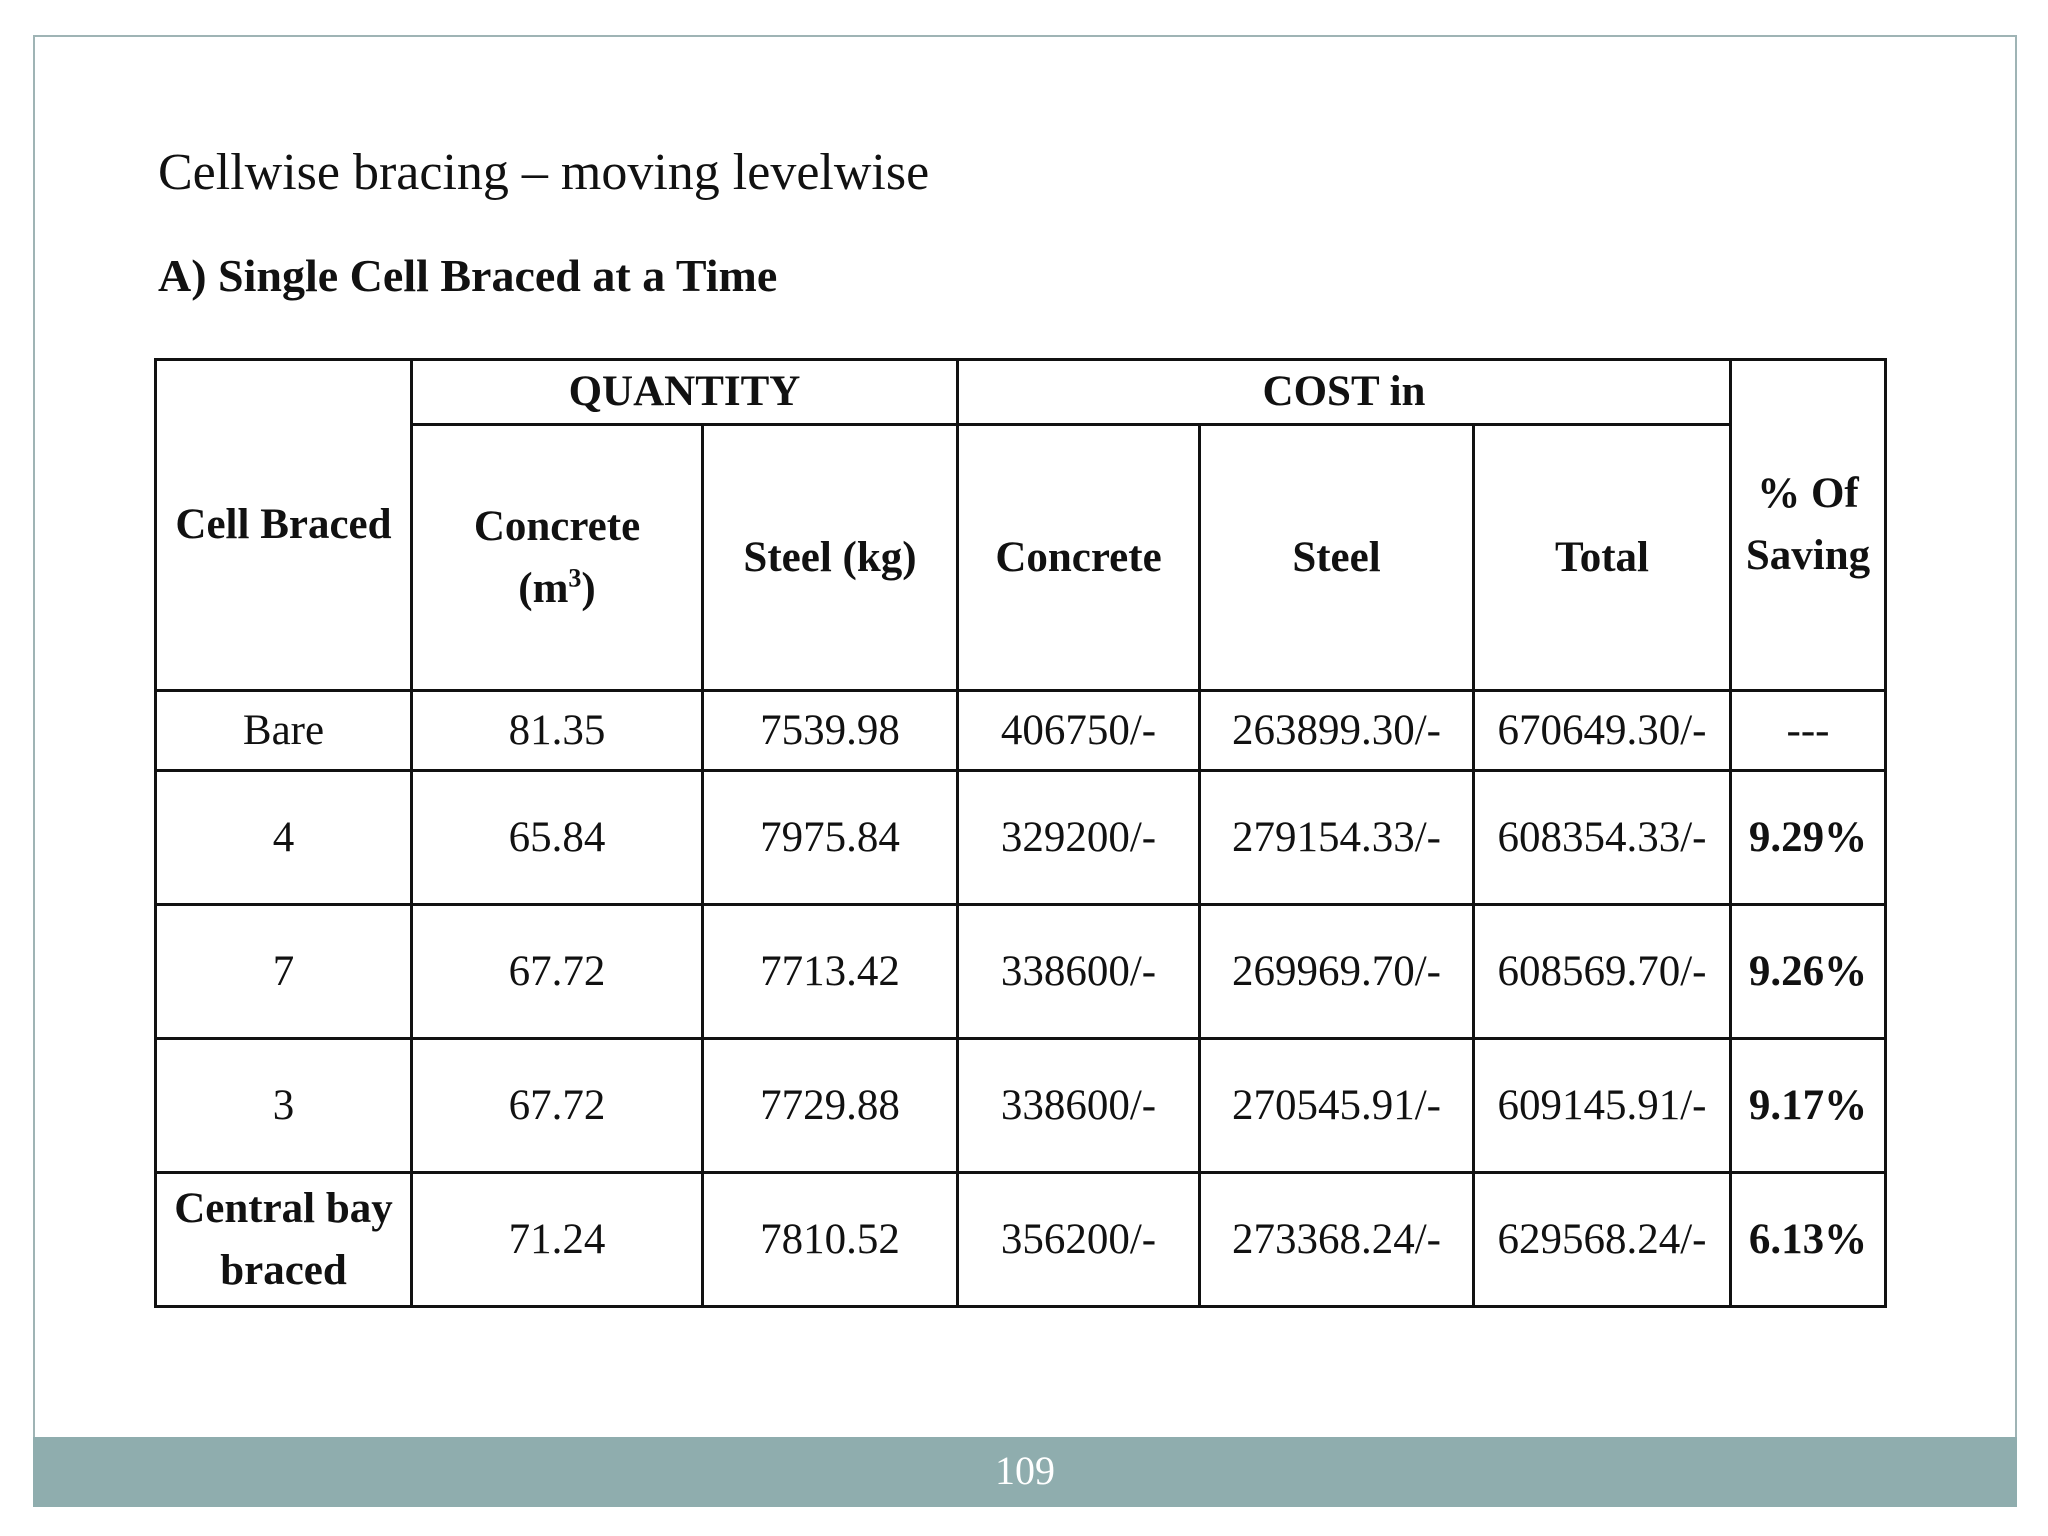 This screenshot has height=1536, width=2048. I want to click on header-quantity-group: QUANTITY, so click(684, 392).